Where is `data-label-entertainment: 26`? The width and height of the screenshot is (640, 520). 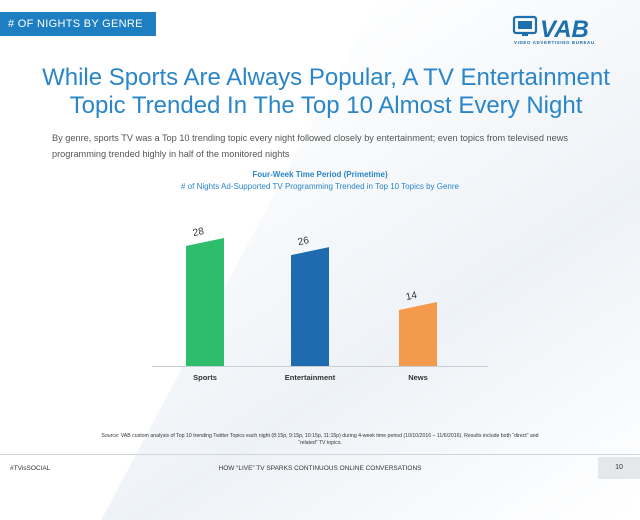 data-label-entertainment: 26 is located at coordinates (304, 241).